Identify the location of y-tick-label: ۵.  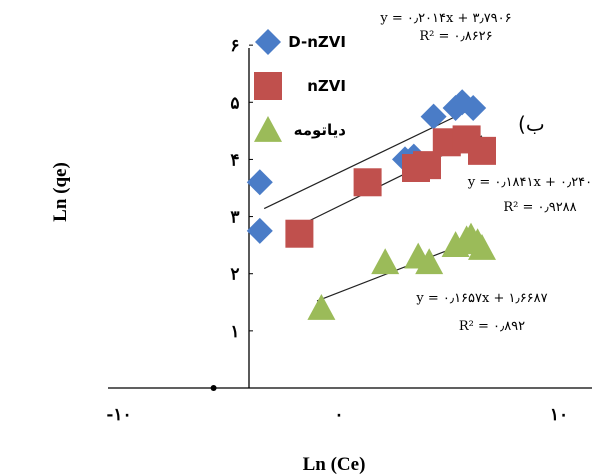
(234, 103).